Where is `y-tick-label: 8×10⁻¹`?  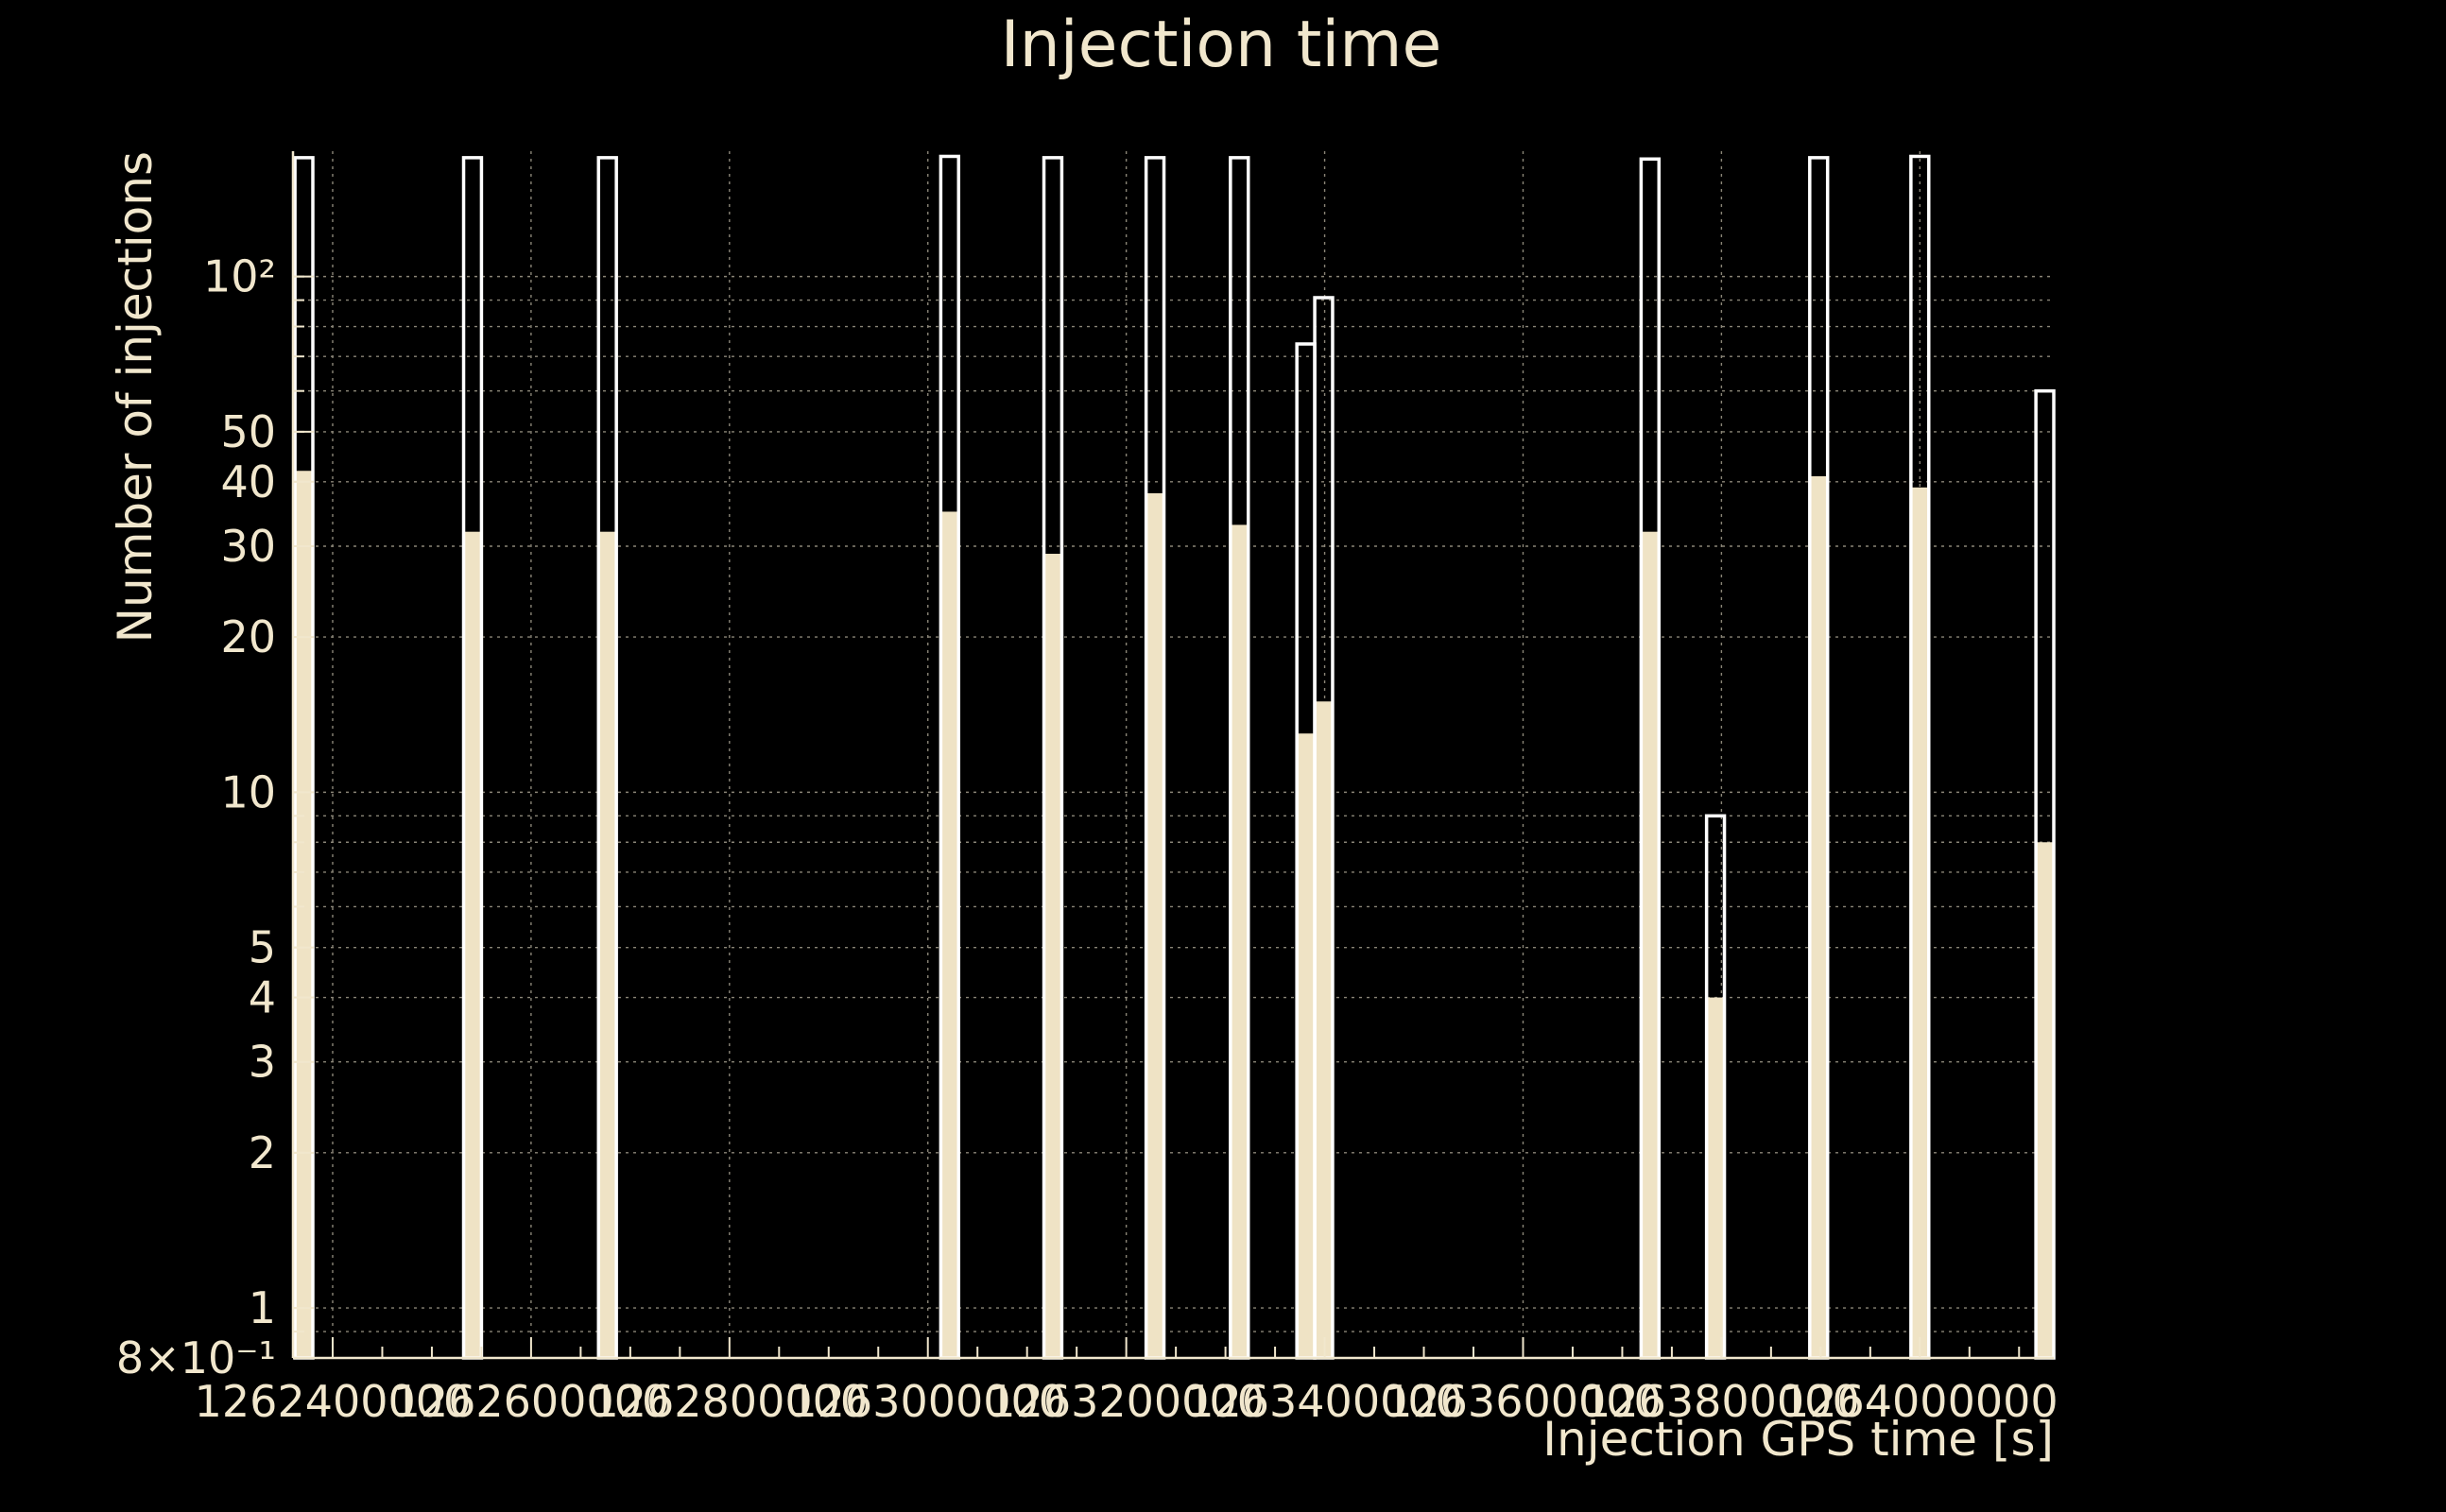 y-tick-label: 8×10⁻¹ is located at coordinates (196, 1357).